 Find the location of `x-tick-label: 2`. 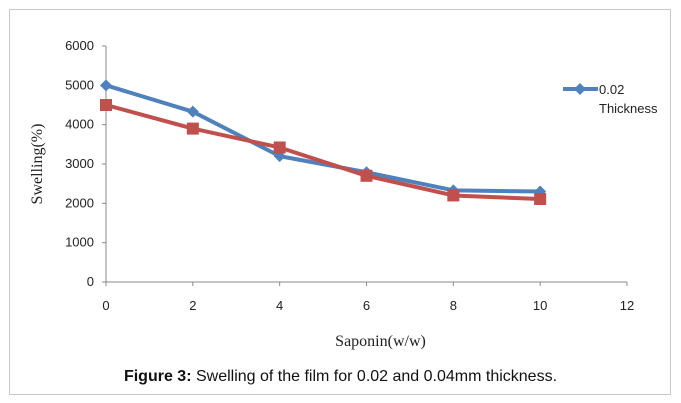

x-tick-label: 2 is located at coordinates (192, 305).